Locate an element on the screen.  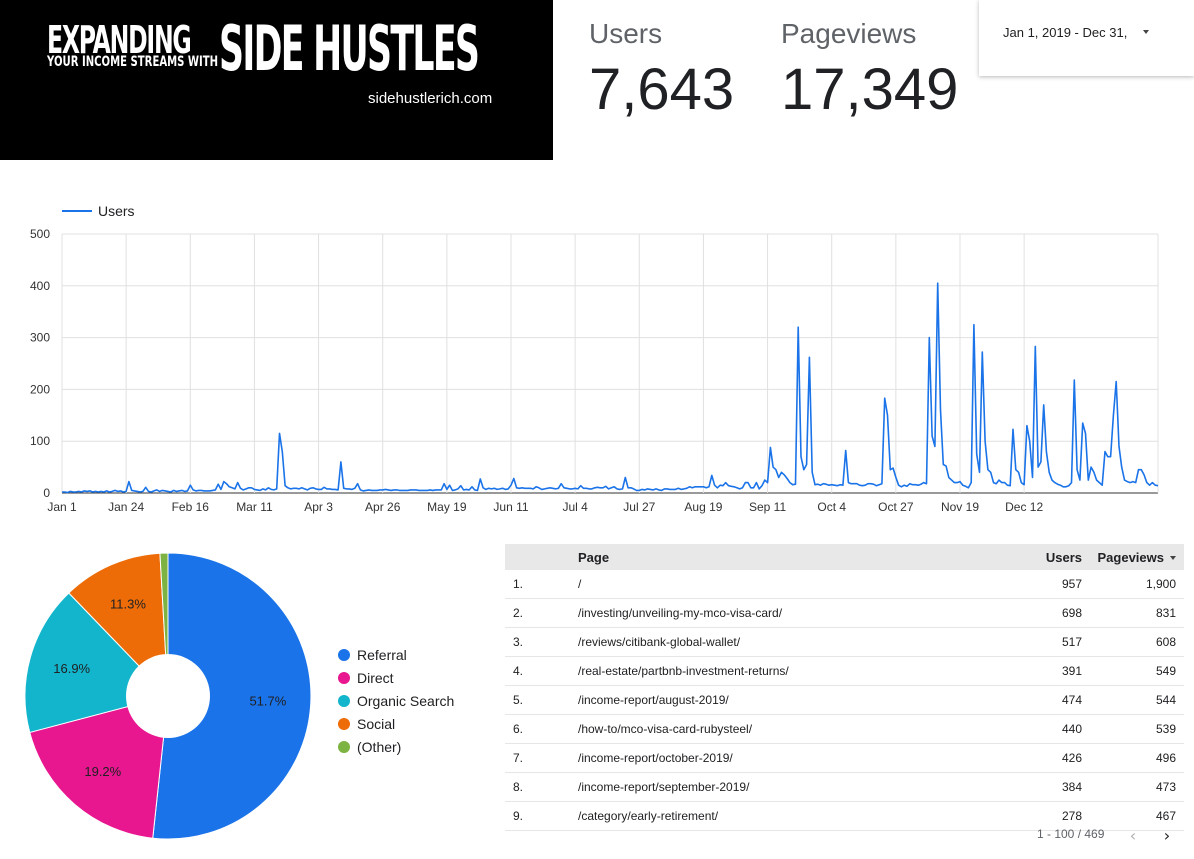
donut-hole is located at coordinates (168, 696).